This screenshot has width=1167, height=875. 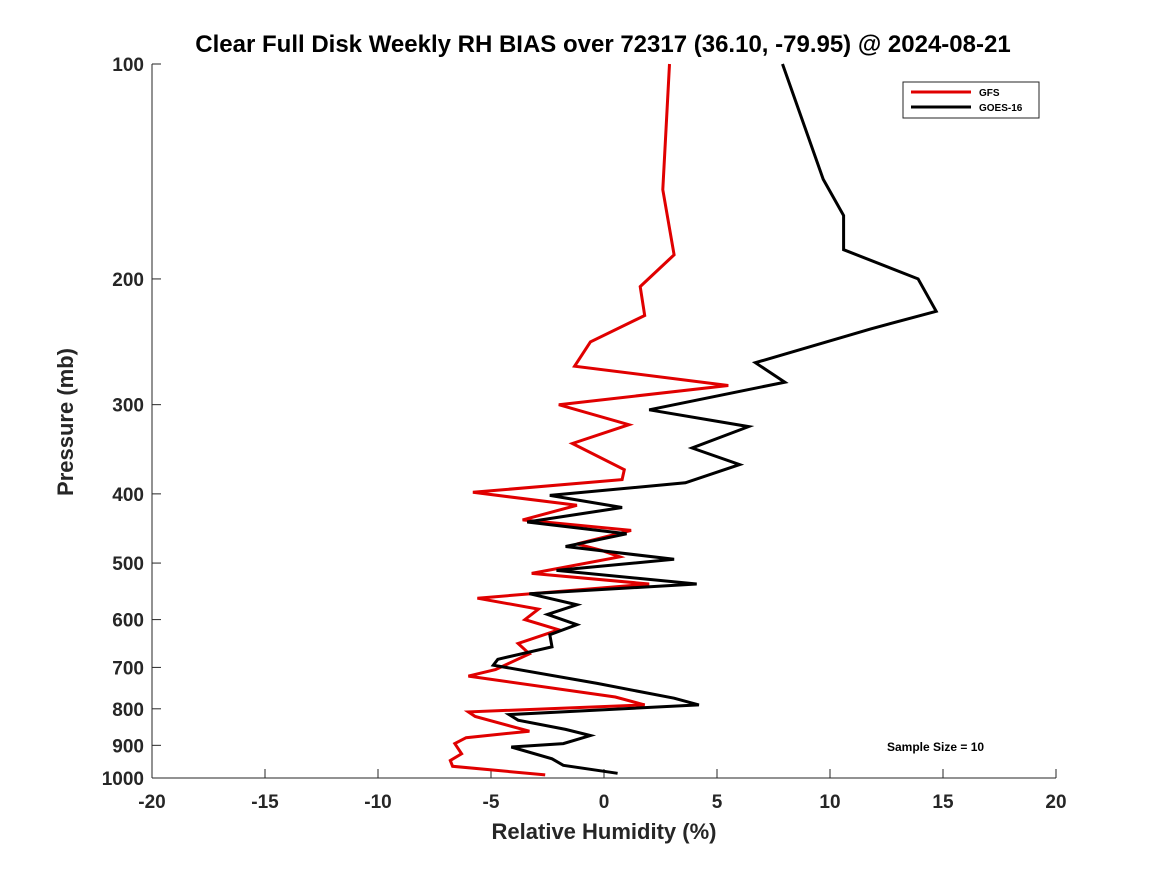 I want to click on y-tick-label: 700, so click(x=128, y=668).